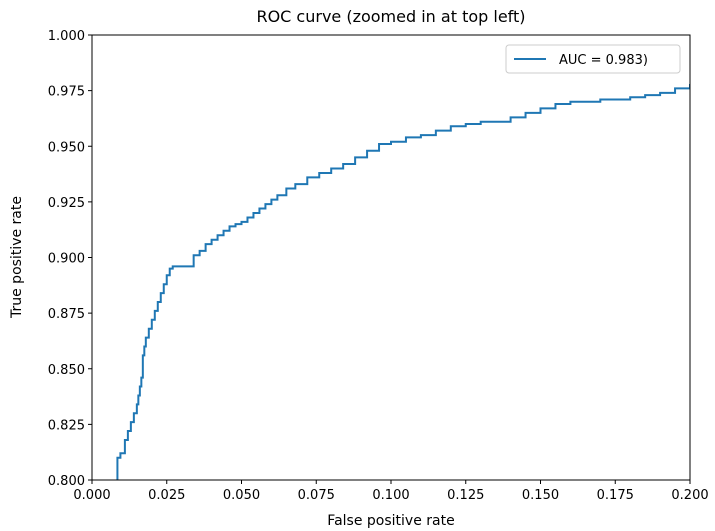 This screenshot has width=715, height=531. I want to click on x-tick-label: 0.100, so click(390, 495).